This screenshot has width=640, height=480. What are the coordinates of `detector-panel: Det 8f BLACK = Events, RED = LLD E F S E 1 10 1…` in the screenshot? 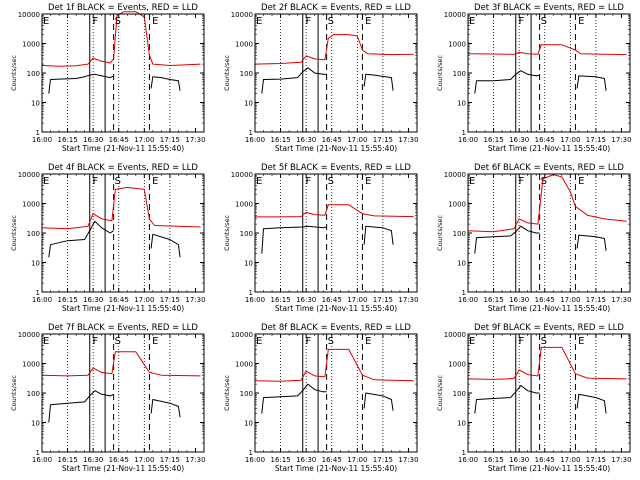 It's located at (321, 398).